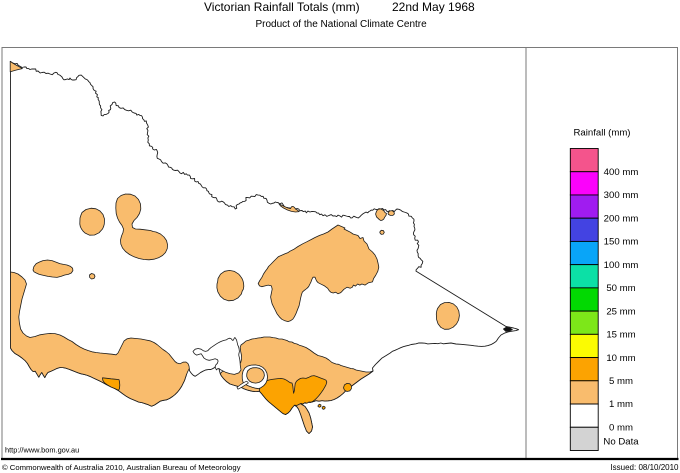 This screenshot has height=473, width=680. Describe the element at coordinates (621, 218) in the screenshot. I see `svg-text: 200 mm` at that location.